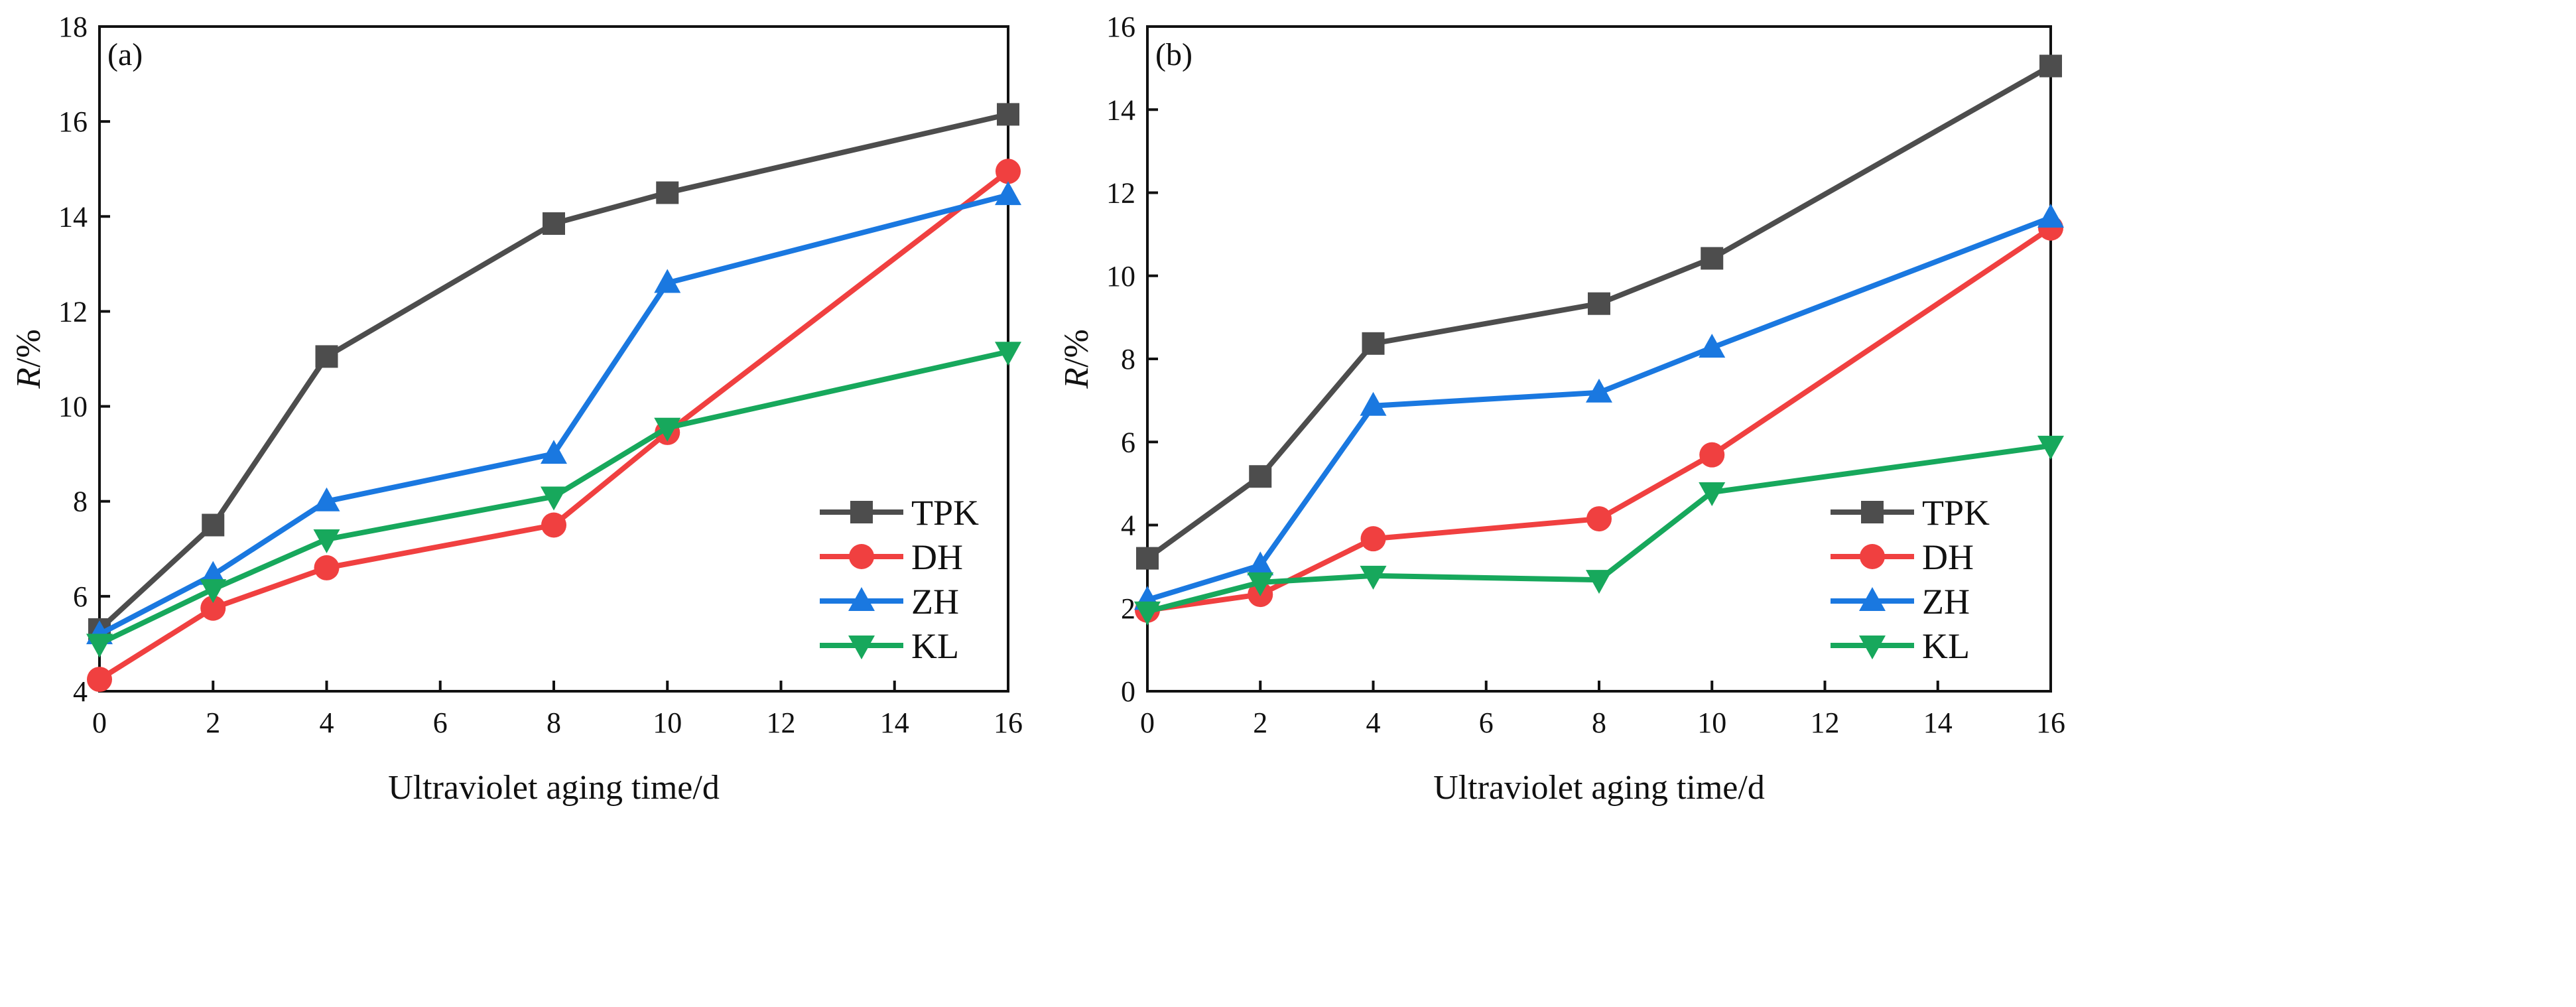  Describe the element at coordinates (1599, 409) in the screenshot. I see `zh-line` at that location.